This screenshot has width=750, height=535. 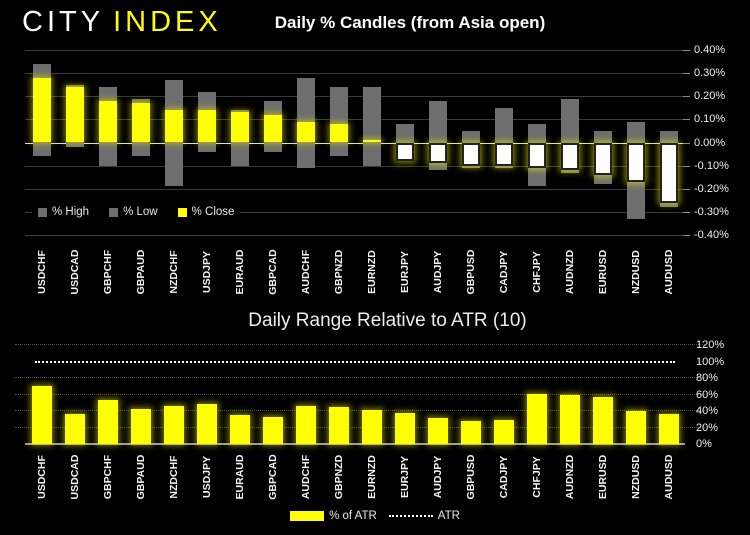 What do you see at coordinates (536, 272) in the screenshot?
I see `candles-x-axis-label: CHFJPY` at bounding box center [536, 272].